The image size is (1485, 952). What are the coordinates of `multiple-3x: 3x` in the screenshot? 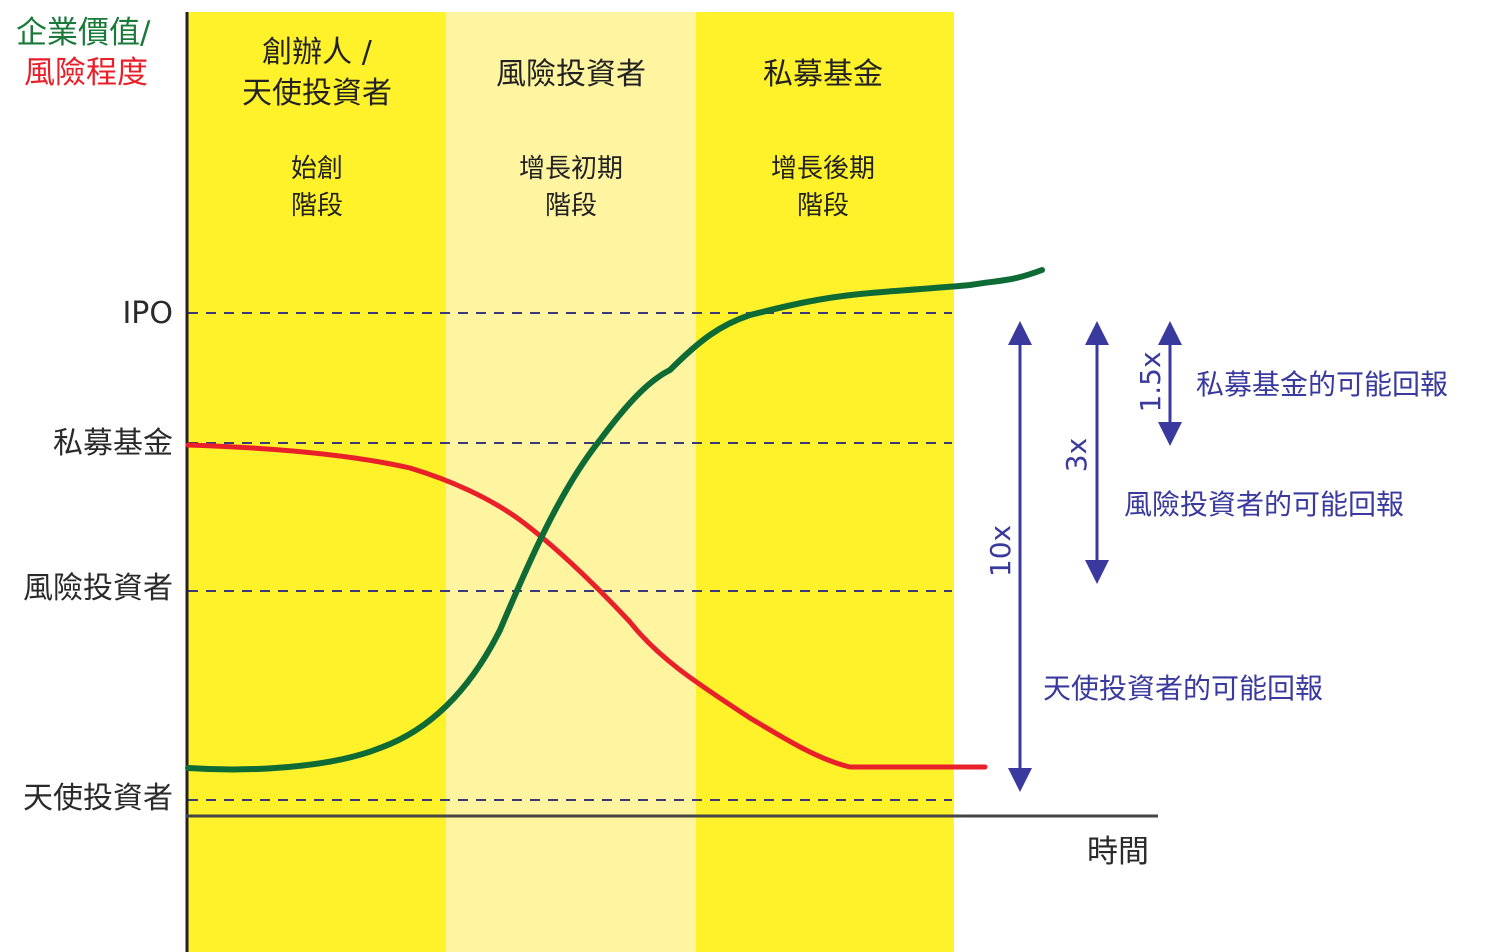 It's located at (1076, 455).